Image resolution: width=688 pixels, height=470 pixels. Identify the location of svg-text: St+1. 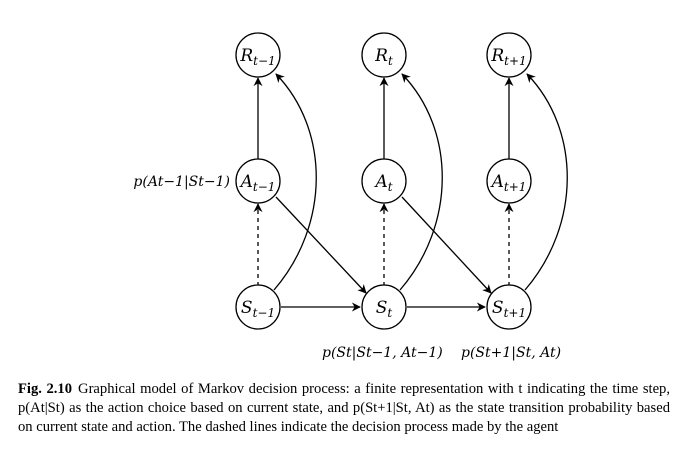
(509, 309).